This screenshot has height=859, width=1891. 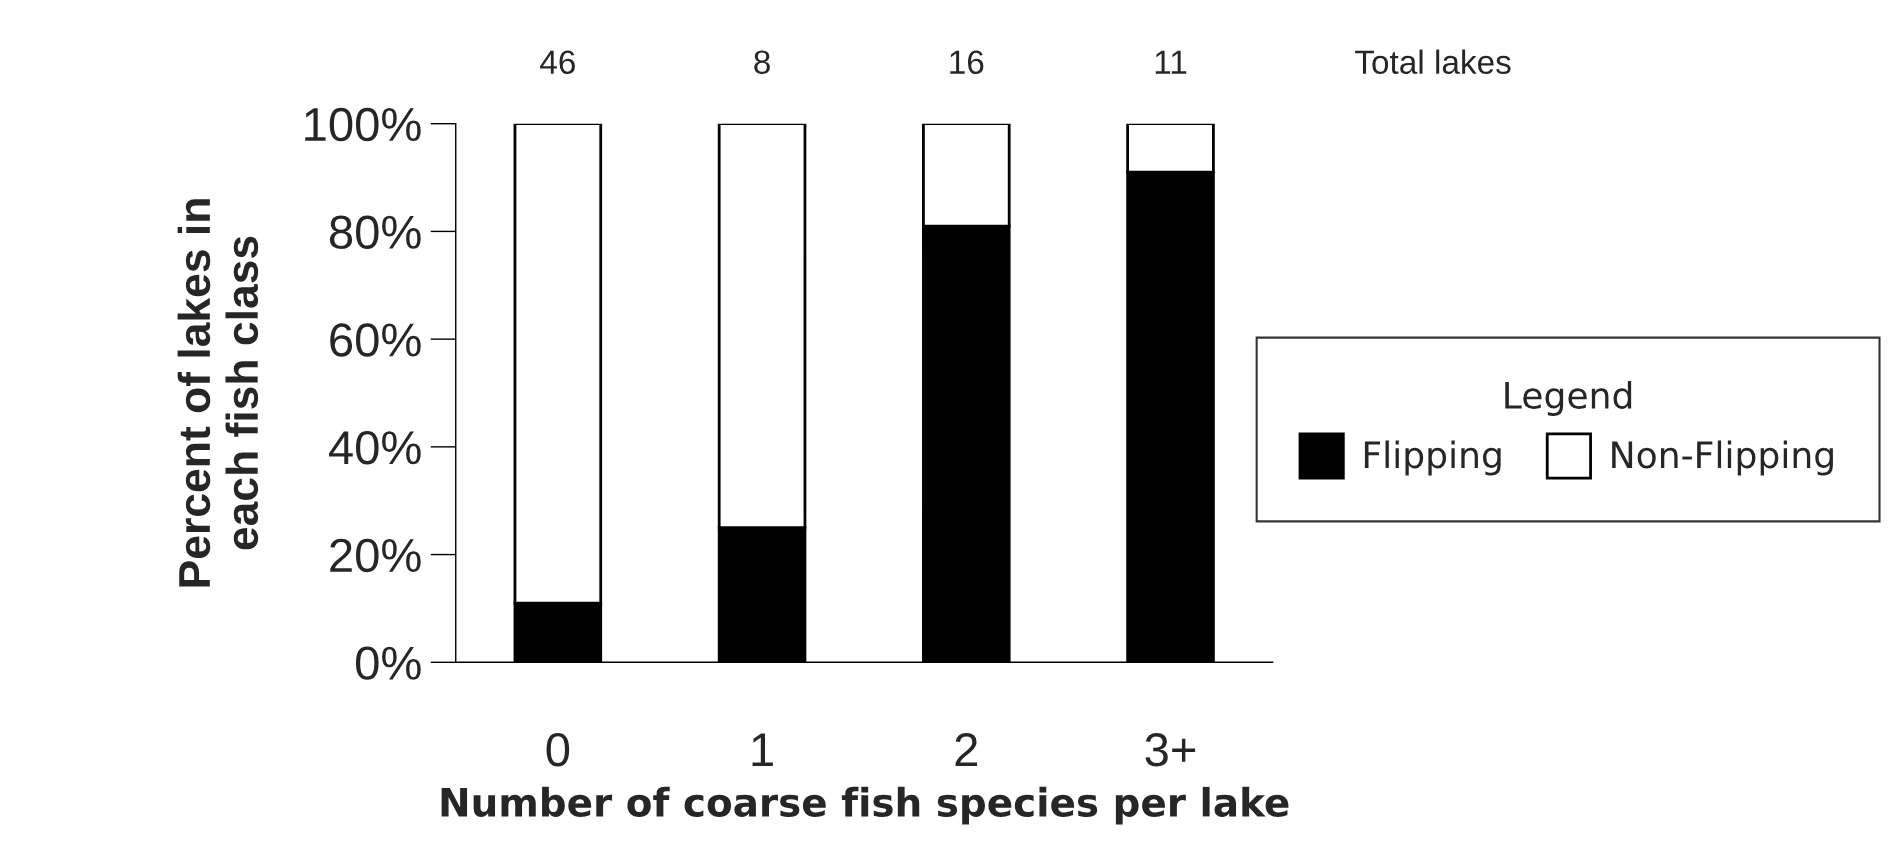 What do you see at coordinates (1432, 458) in the screenshot?
I see `legend-label: Flipping` at bounding box center [1432, 458].